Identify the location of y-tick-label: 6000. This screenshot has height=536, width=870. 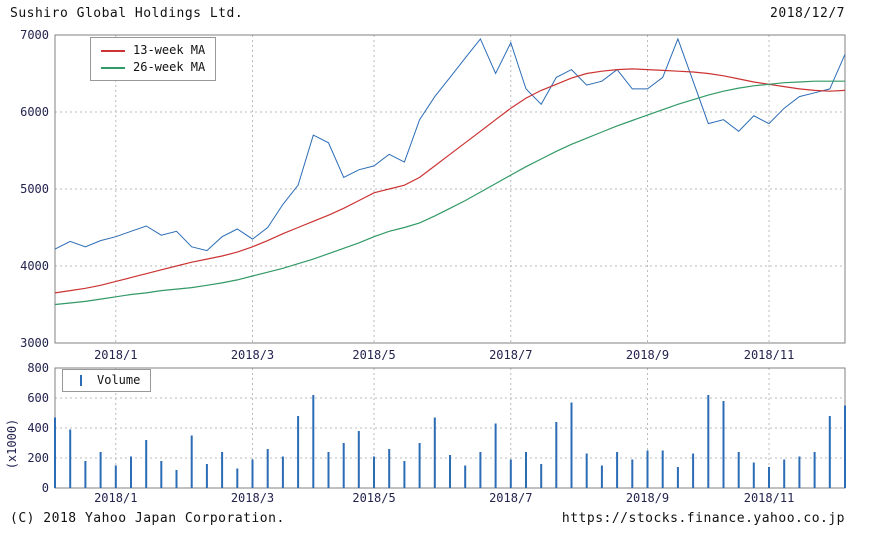
(34, 112).